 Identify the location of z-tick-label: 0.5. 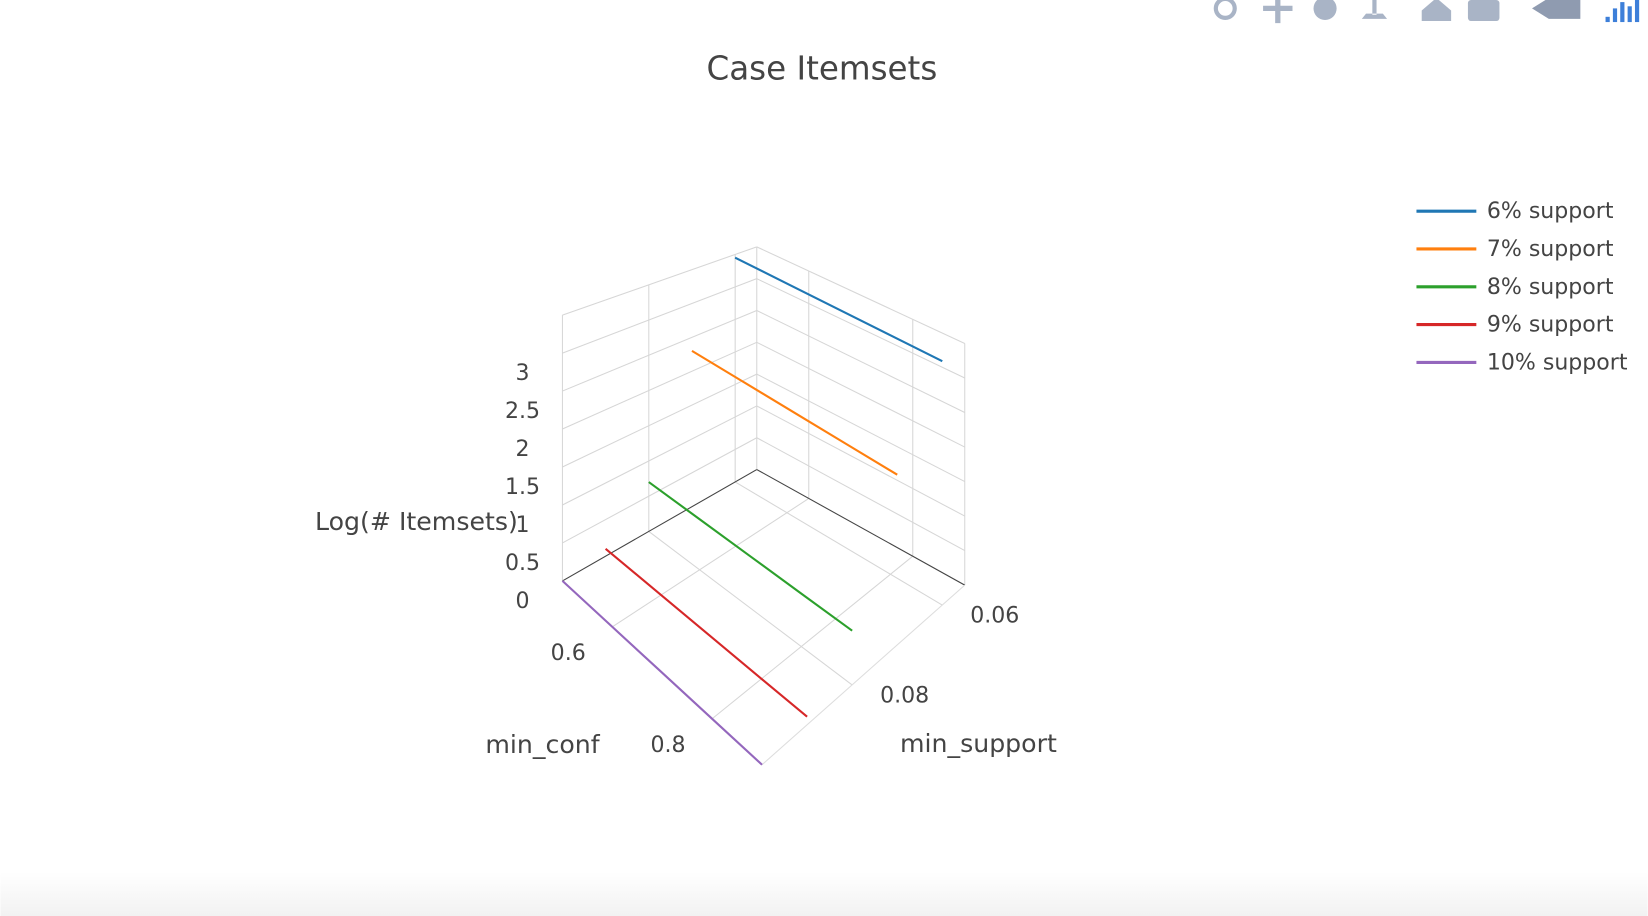
(522, 563).